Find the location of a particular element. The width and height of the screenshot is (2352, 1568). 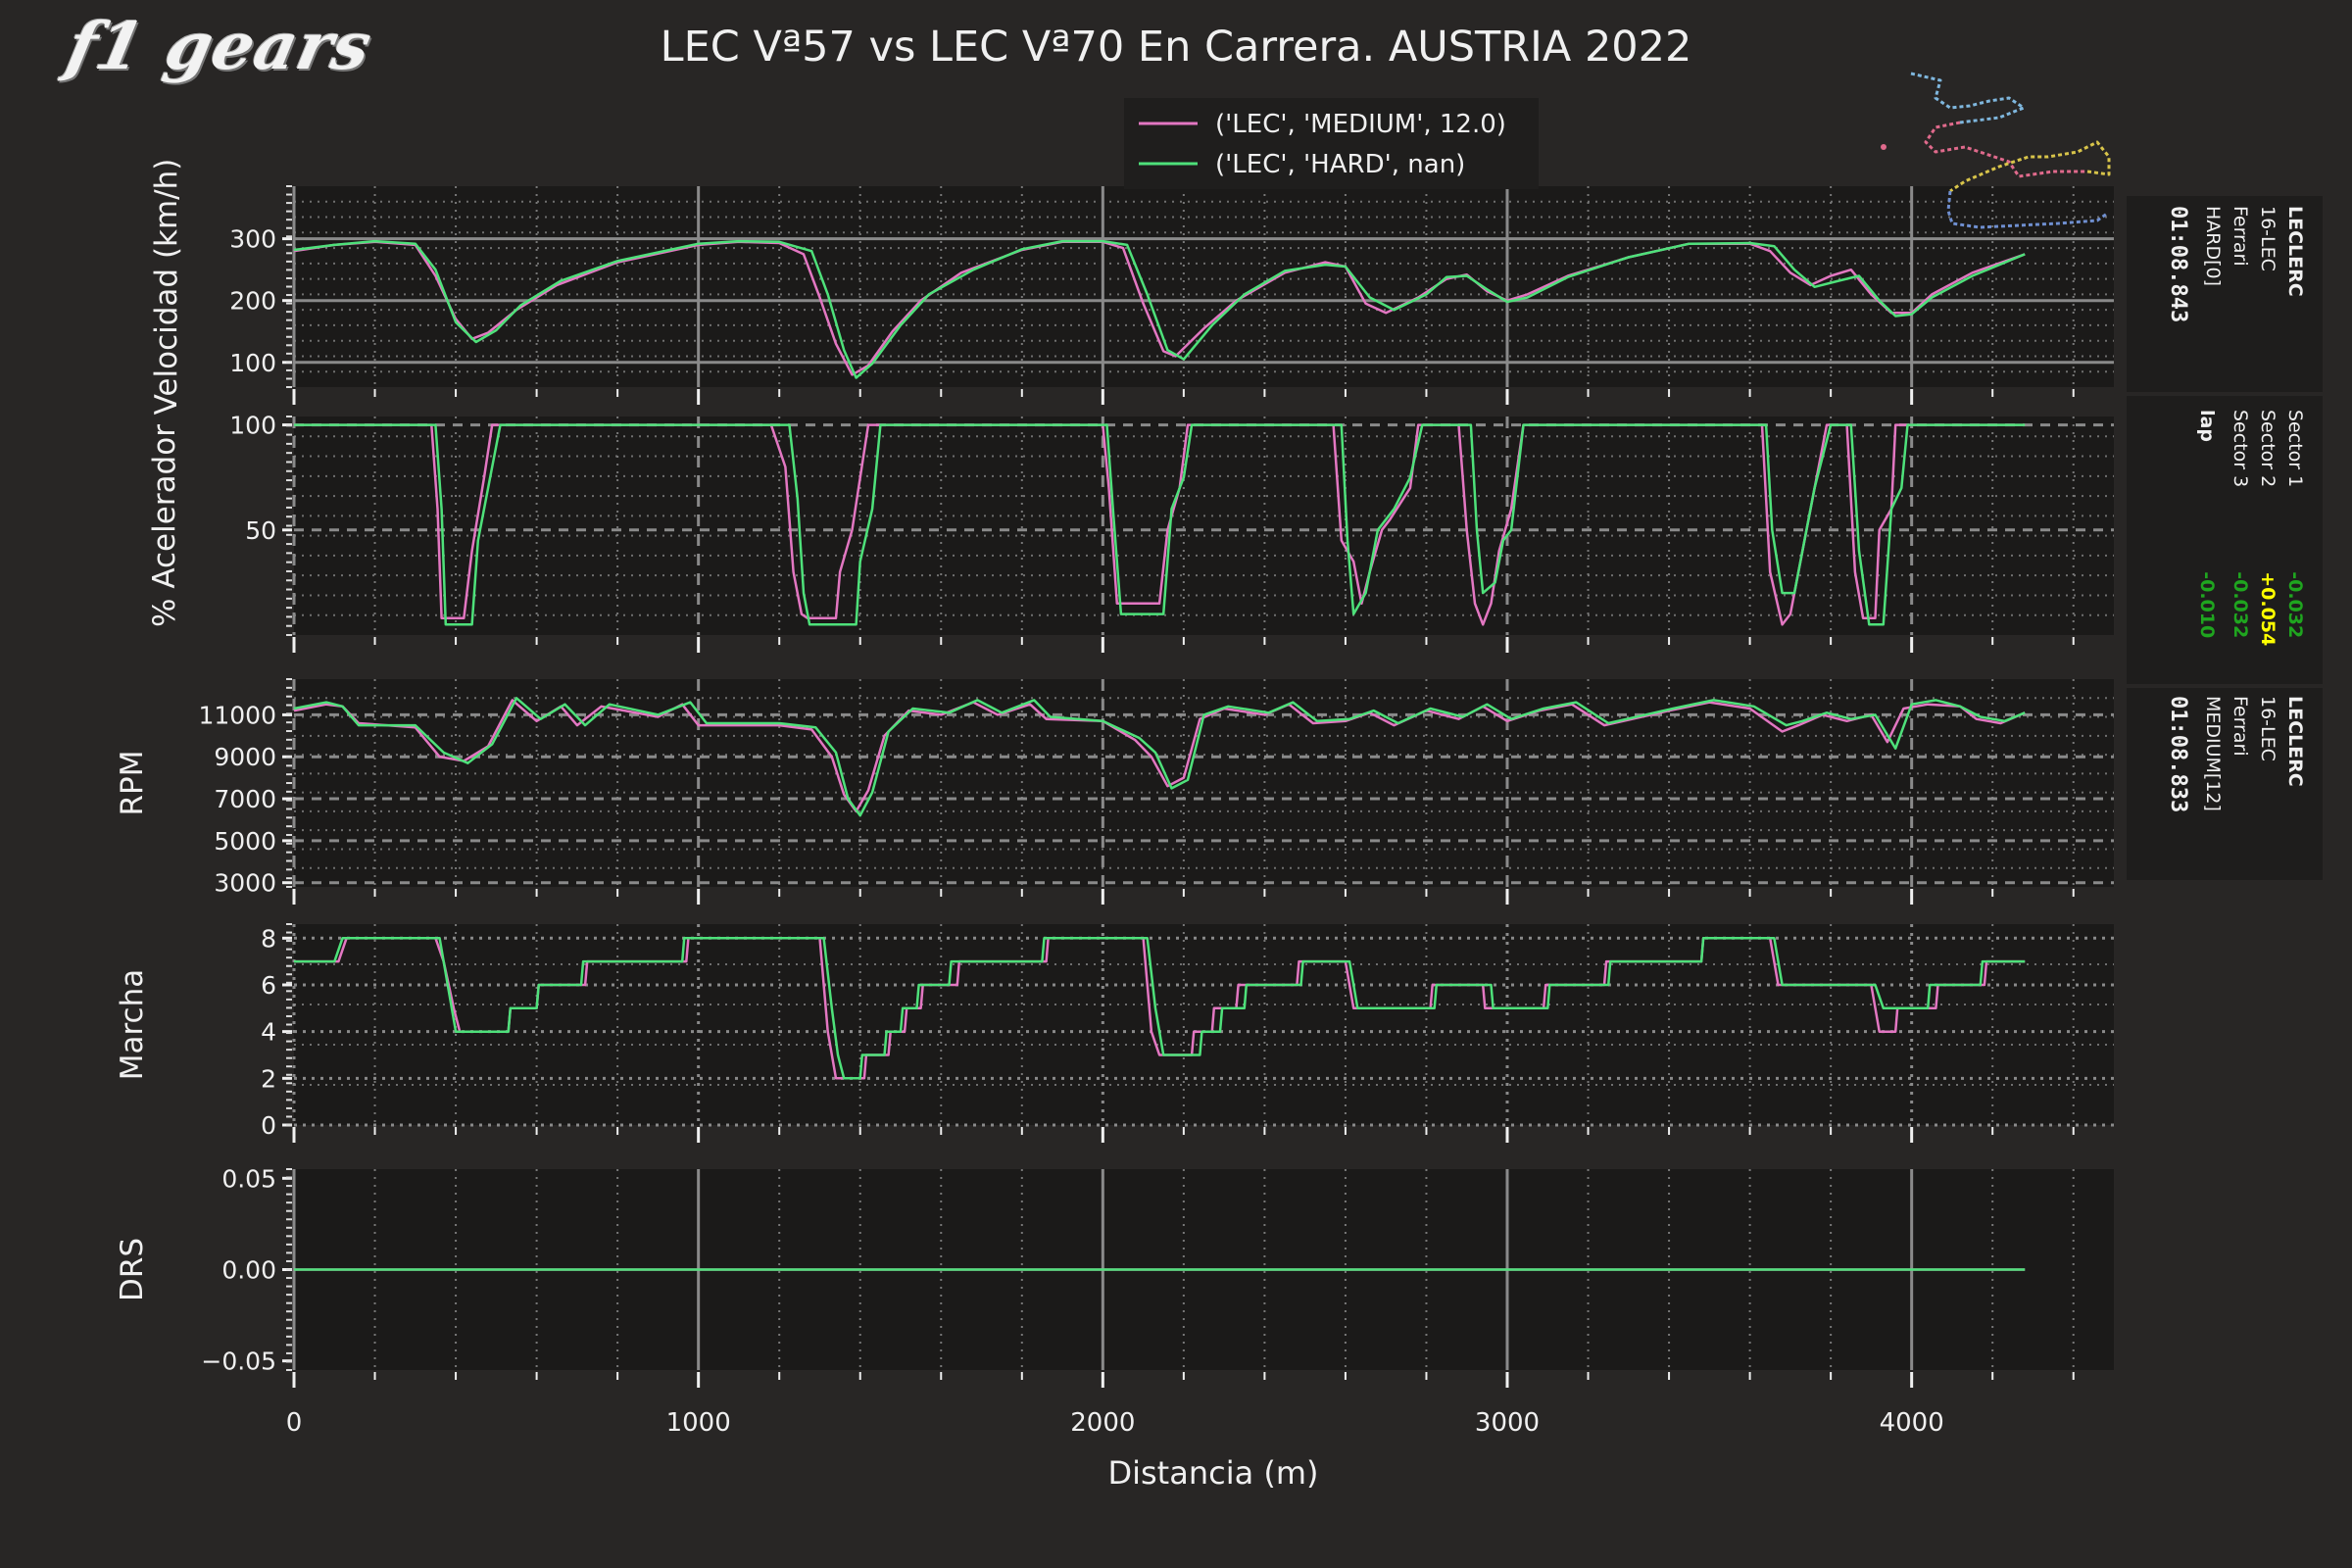

sector-2-label: Sector 2 is located at coordinates (2268, 449).